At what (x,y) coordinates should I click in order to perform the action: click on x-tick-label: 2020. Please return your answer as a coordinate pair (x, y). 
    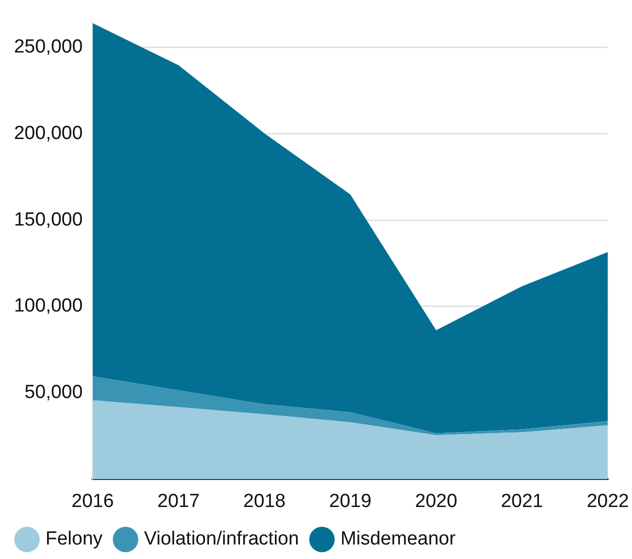
    Looking at the image, I should click on (436, 501).